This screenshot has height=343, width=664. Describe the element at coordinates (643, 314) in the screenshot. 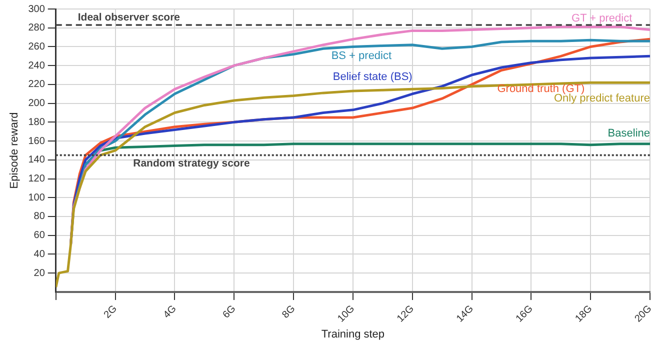

I see `x-tick-label: 20G` at that location.